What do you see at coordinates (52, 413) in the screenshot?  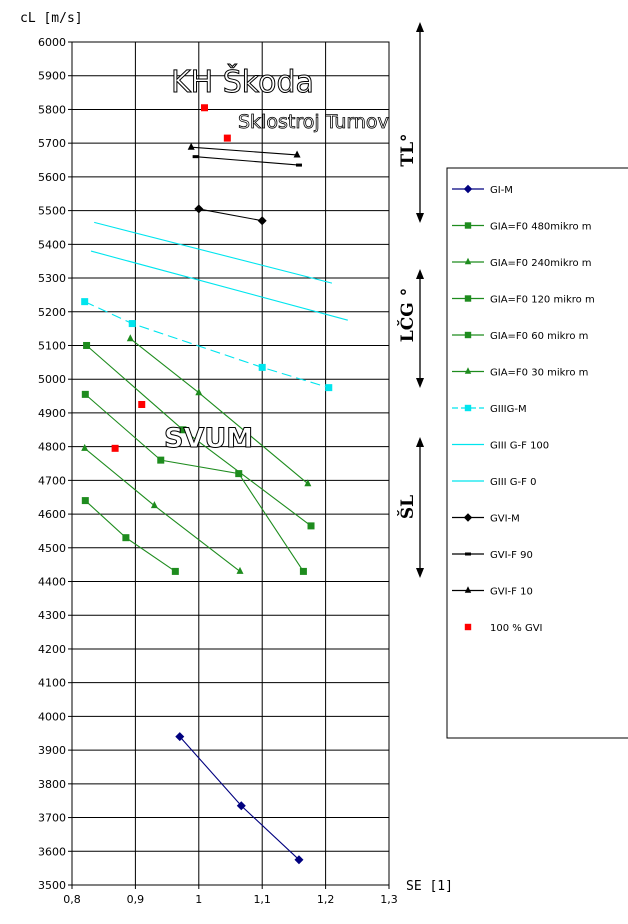 I see `y-tick-label: 4900` at bounding box center [52, 413].